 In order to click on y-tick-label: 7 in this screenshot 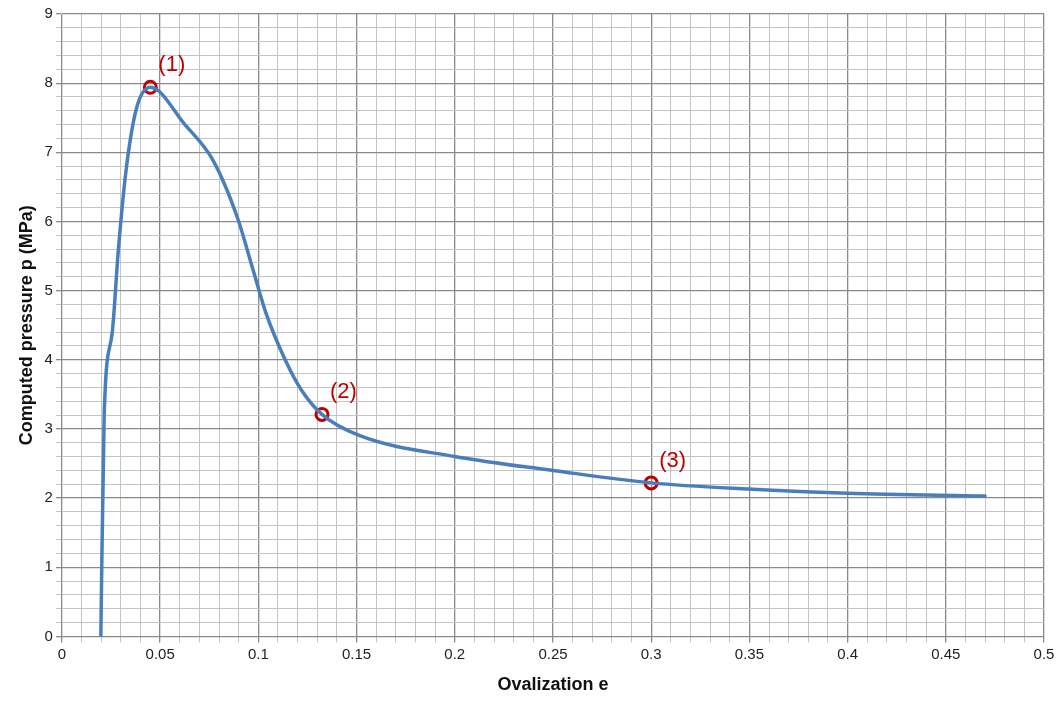, I will do `click(48, 151)`.